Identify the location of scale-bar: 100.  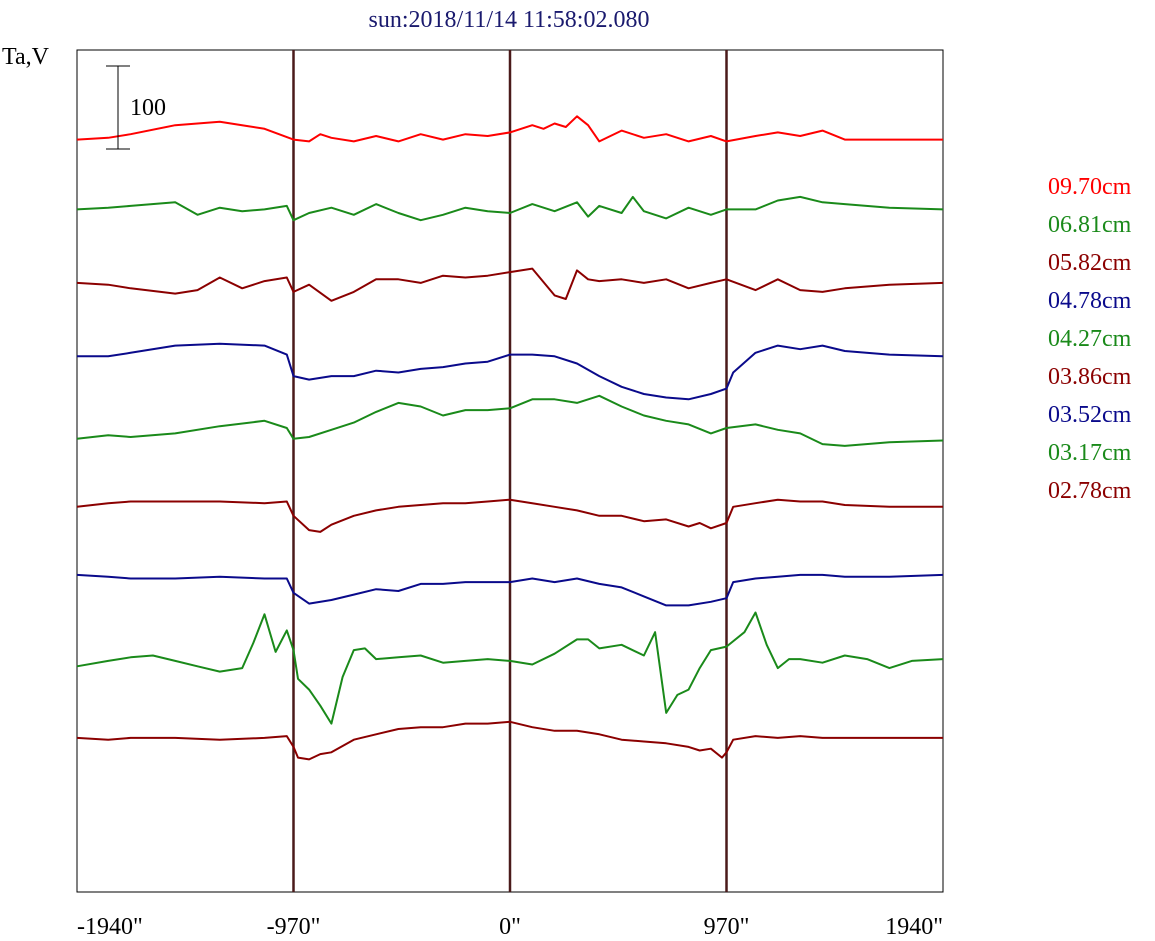
(136, 107).